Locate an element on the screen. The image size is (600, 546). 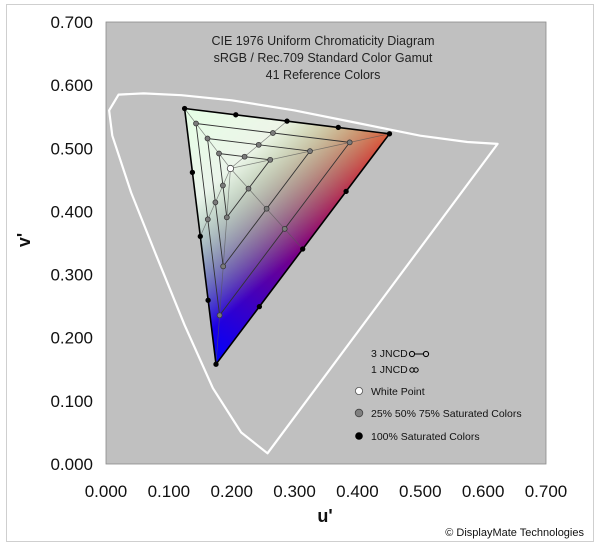
y-tick-label: 0.300 is located at coordinates (71, 275).